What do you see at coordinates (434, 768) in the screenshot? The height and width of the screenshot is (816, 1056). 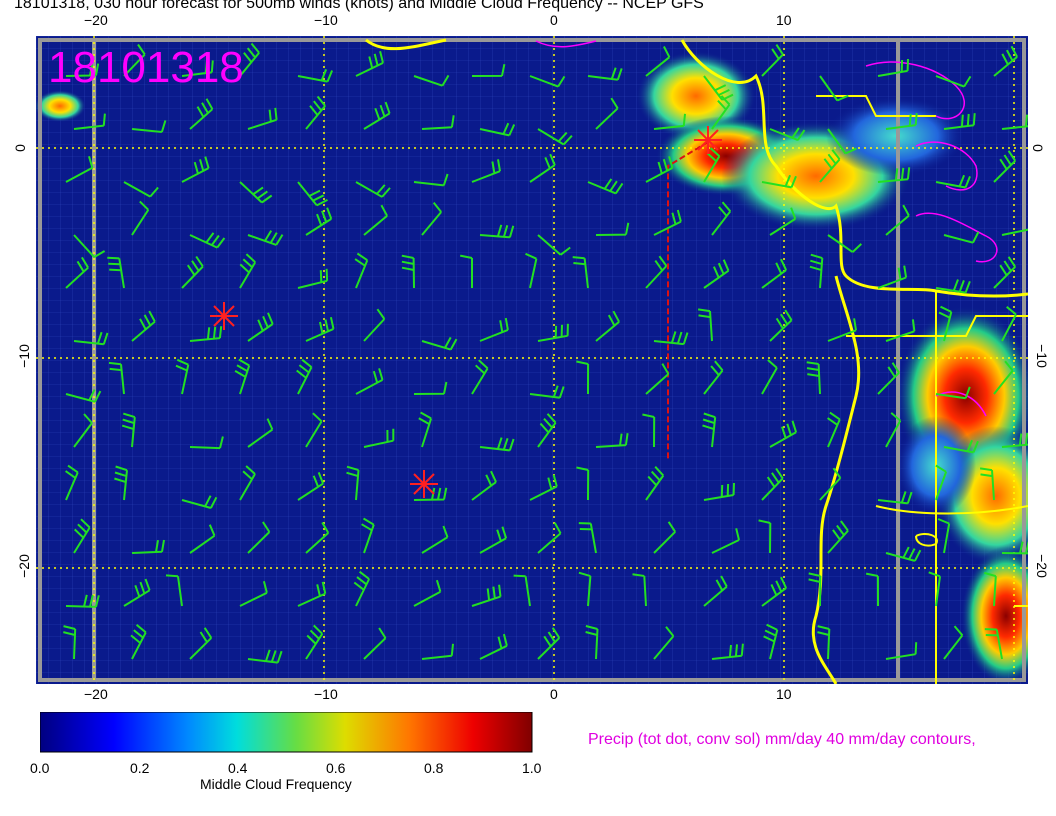 I see `colorbar-tick: 0.8` at bounding box center [434, 768].